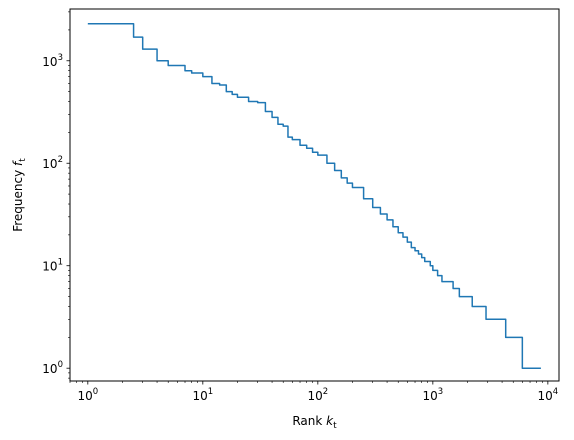 This screenshot has height=440, width=574. What do you see at coordinates (202, 395) in the screenshot?
I see `x-tick-label: 10¹` at bounding box center [202, 395].